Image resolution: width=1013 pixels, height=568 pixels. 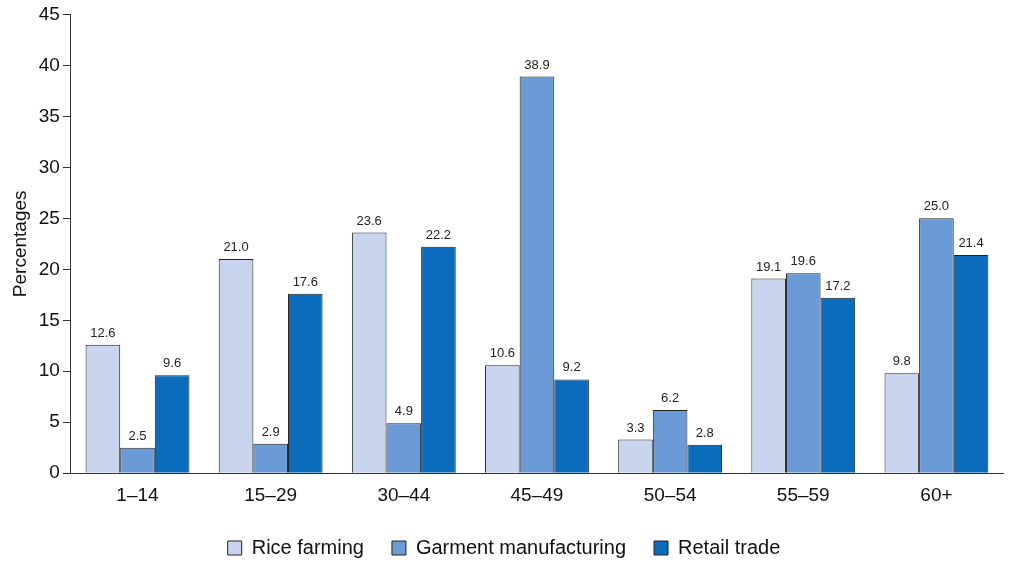 I want to click on y-tick-label: 35, so click(x=49, y=115).